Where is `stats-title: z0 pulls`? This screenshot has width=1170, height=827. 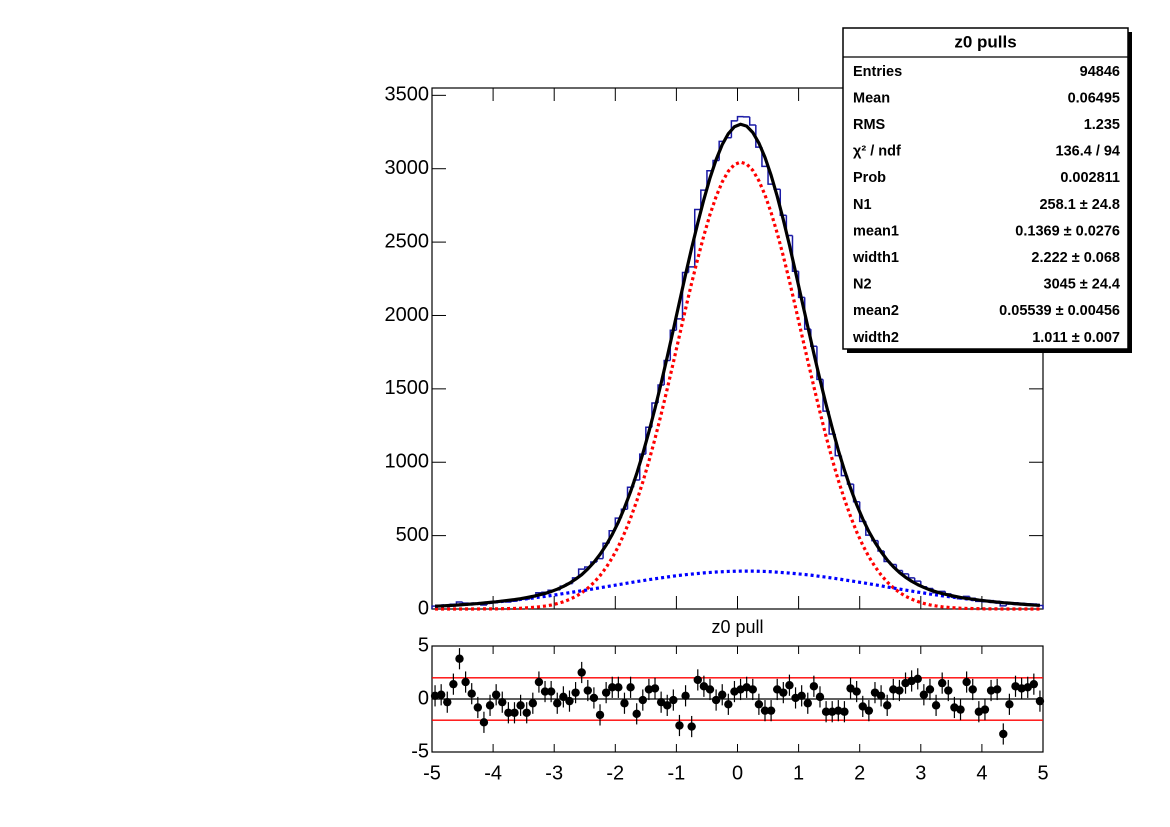
stats-title: z0 pulls is located at coordinates (985, 41).